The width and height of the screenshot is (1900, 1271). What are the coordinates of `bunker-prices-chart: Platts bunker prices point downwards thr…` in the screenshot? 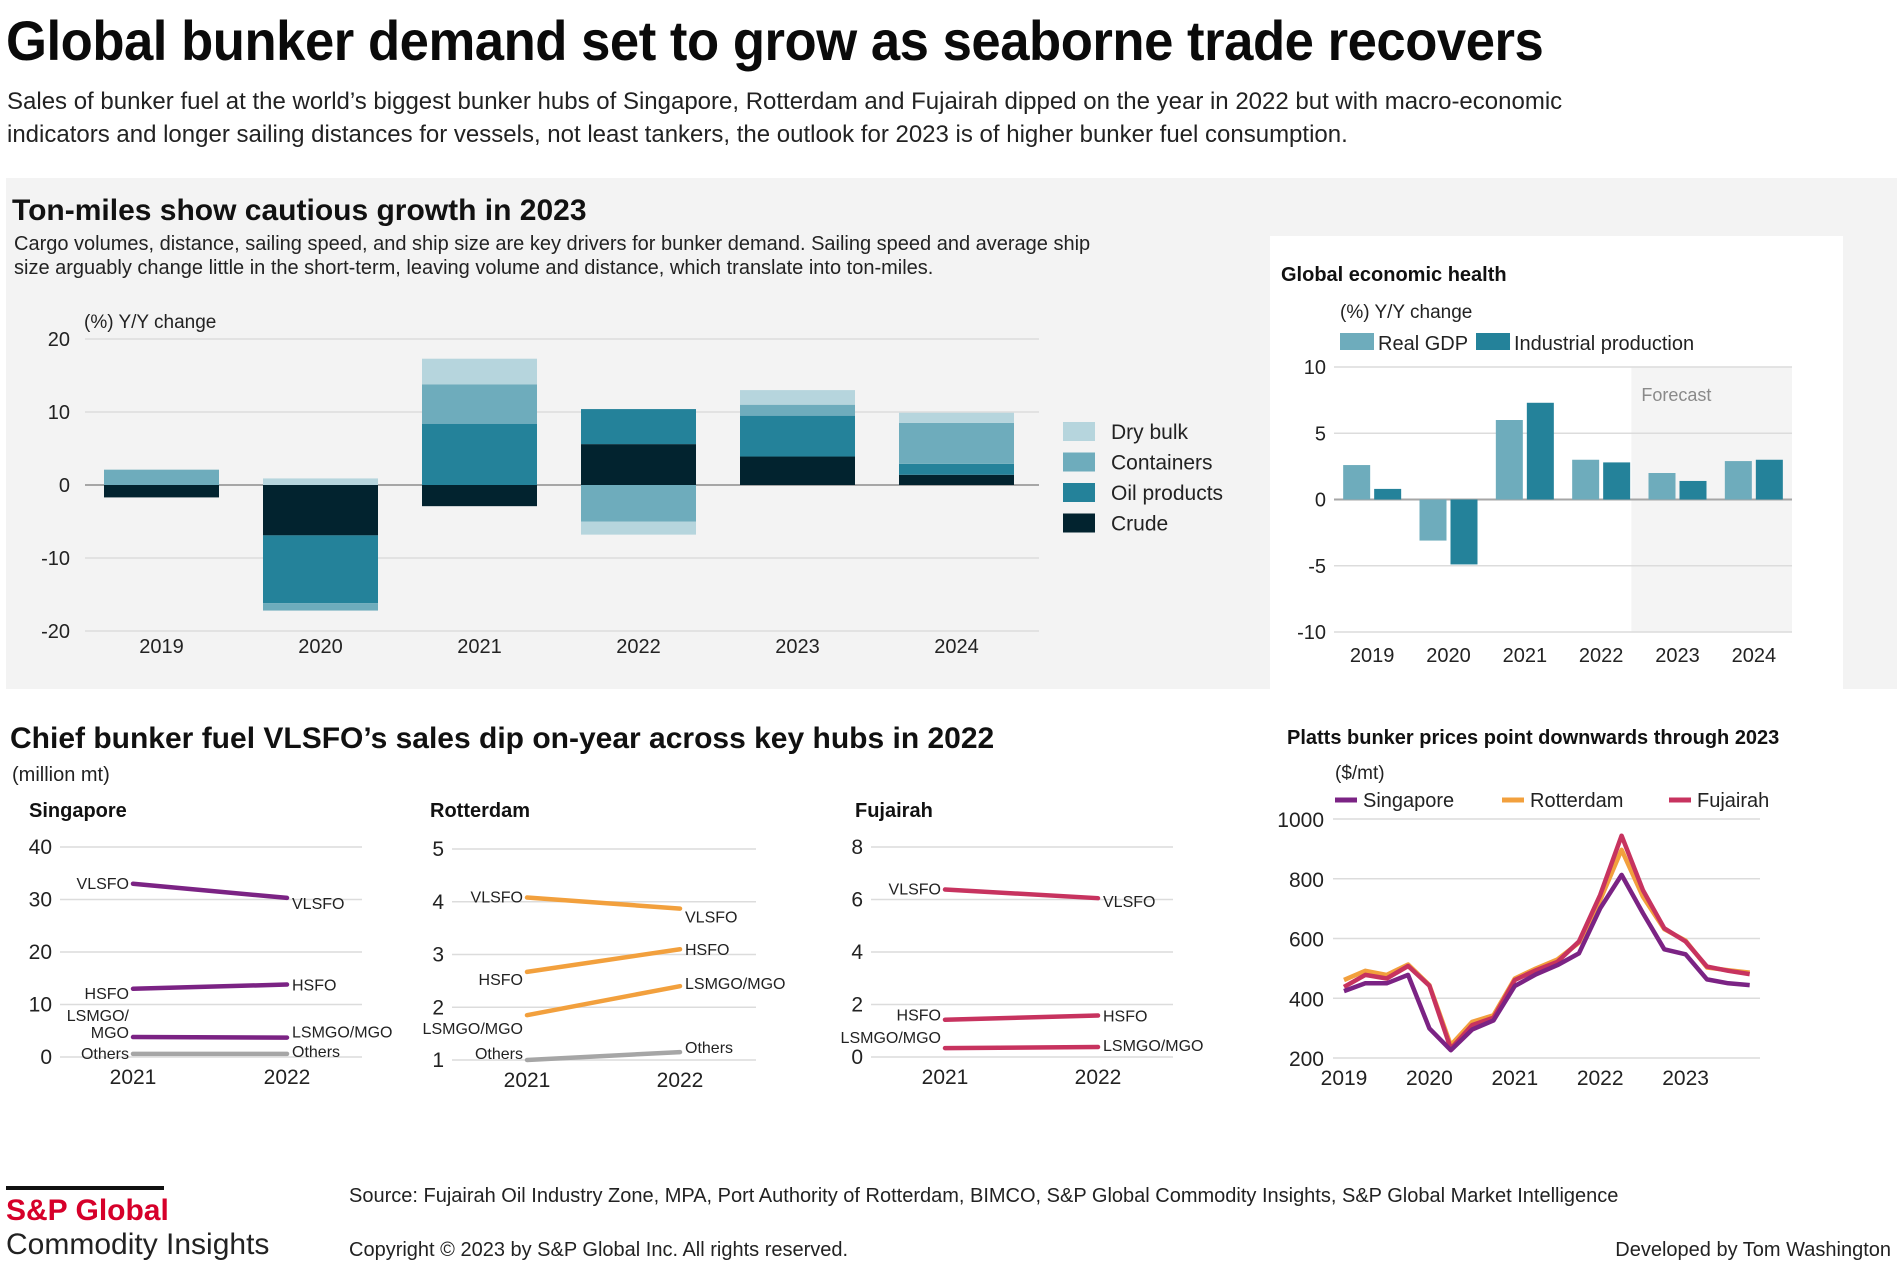 It's located at (1528, 908).